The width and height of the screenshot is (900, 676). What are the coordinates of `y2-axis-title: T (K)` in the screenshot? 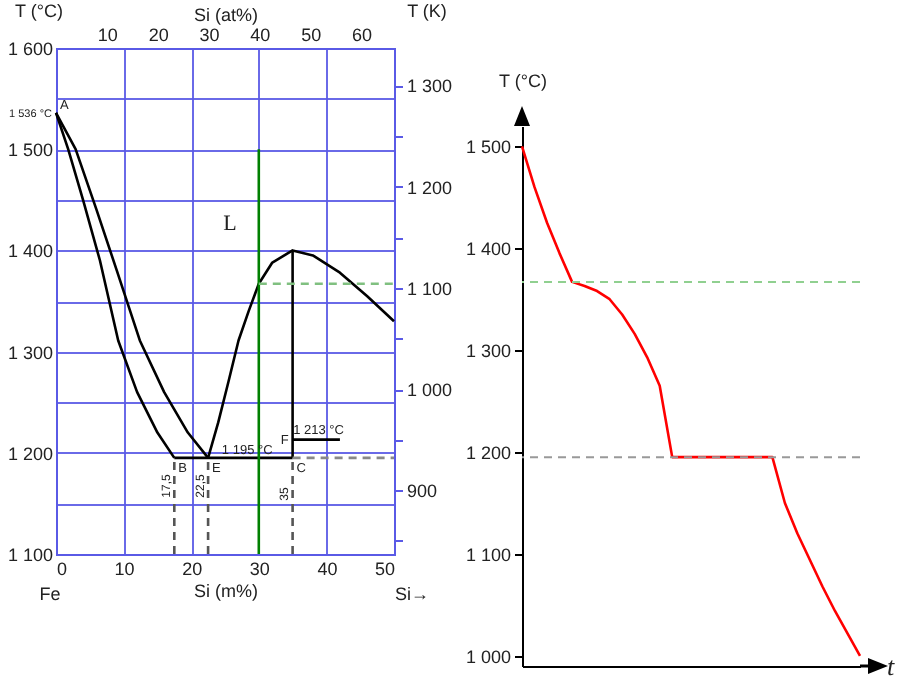 It's located at (427, 11).